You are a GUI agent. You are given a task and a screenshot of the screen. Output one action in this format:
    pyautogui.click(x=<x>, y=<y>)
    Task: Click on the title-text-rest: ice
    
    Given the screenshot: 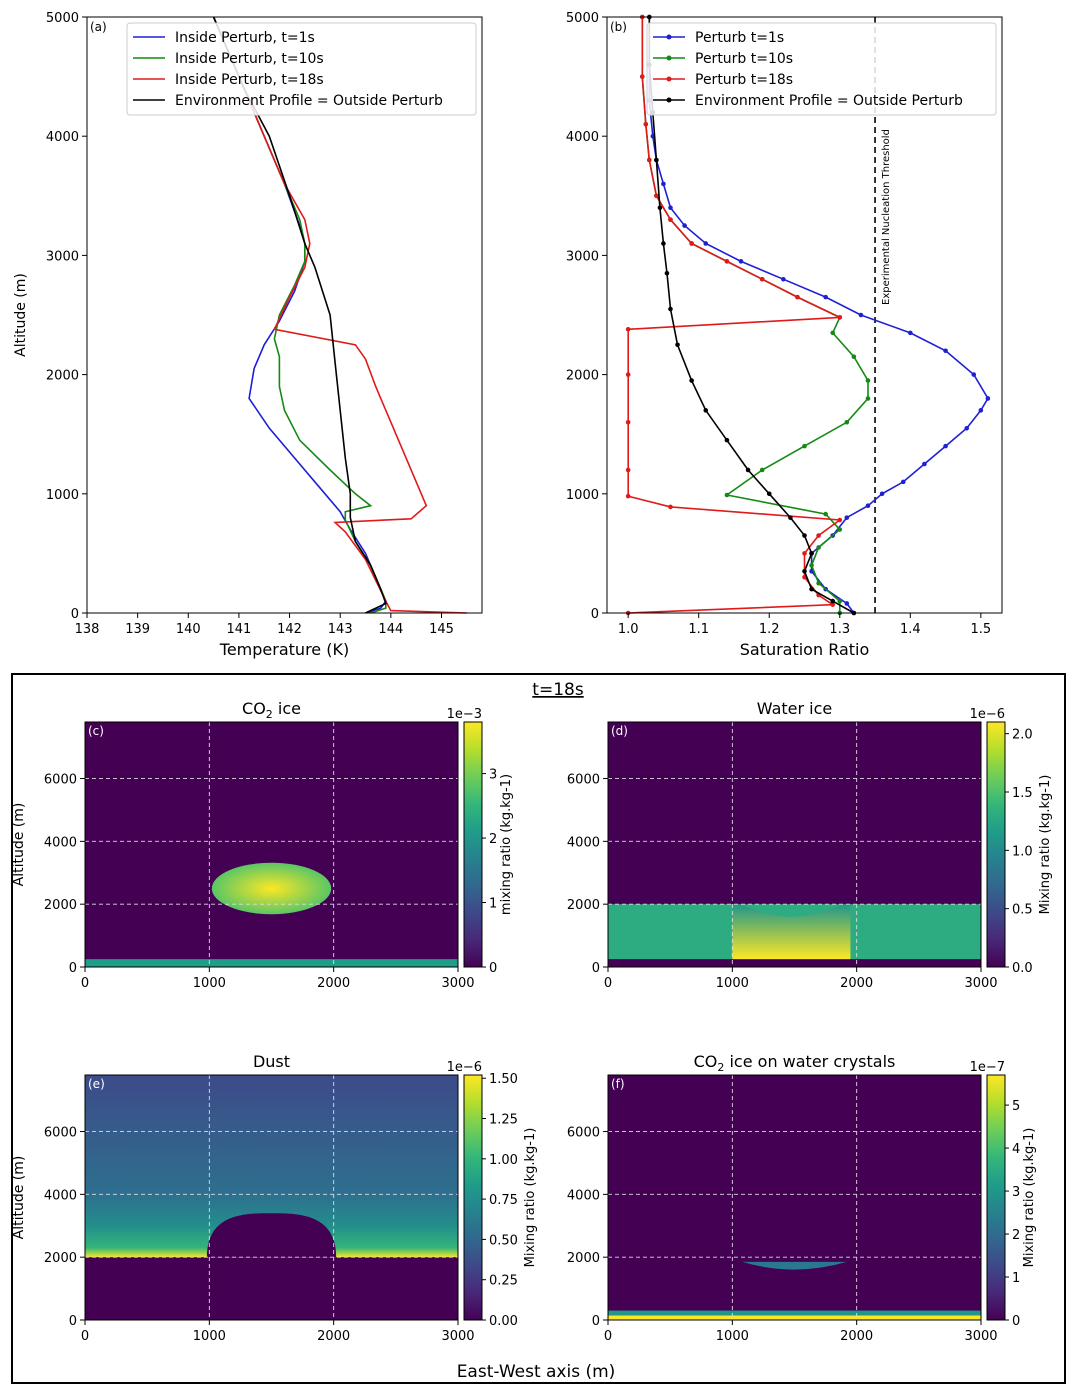 What is the action you would take?
    pyautogui.click(x=287, y=708)
    